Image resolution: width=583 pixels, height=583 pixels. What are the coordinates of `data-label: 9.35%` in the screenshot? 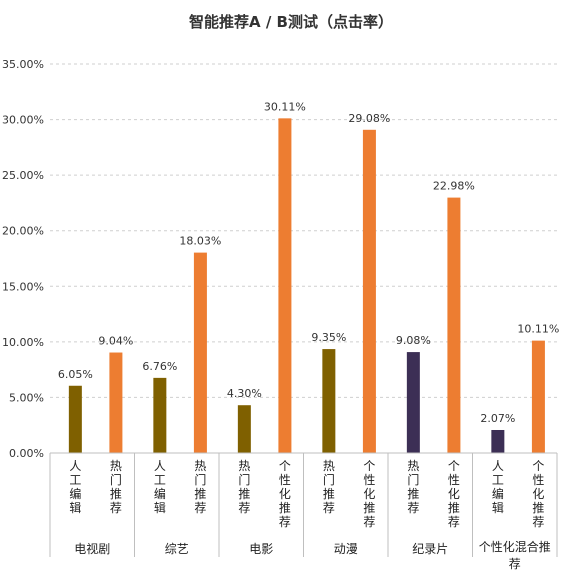 It's located at (328, 337).